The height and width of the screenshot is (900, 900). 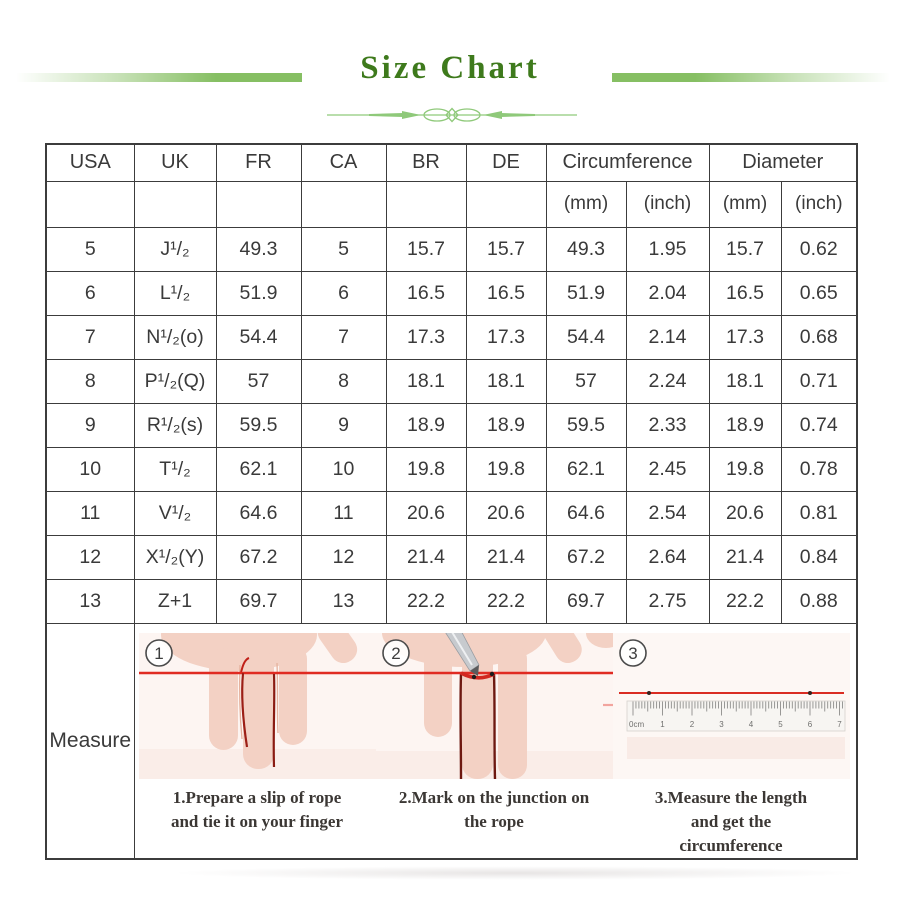 I want to click on title-rule-left, so click(x=159, y=77).